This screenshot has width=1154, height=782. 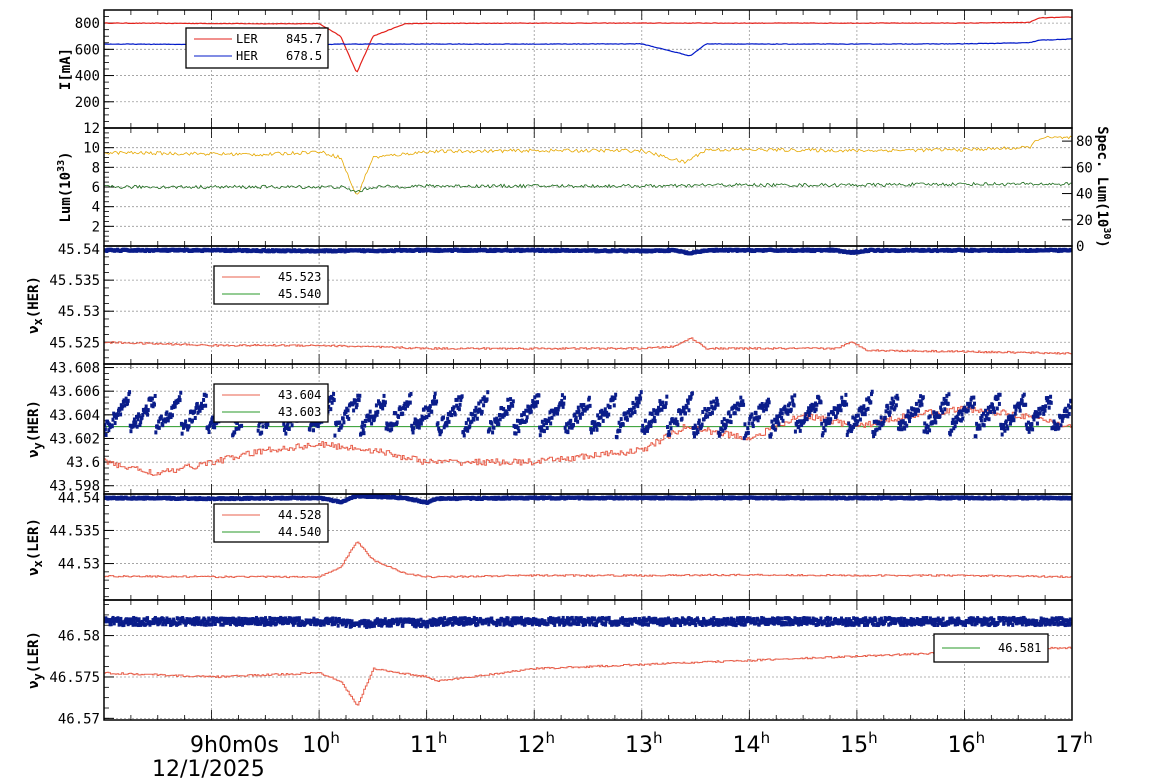 I want to click on y-tick-label: 200, so click(x=87, y=103).